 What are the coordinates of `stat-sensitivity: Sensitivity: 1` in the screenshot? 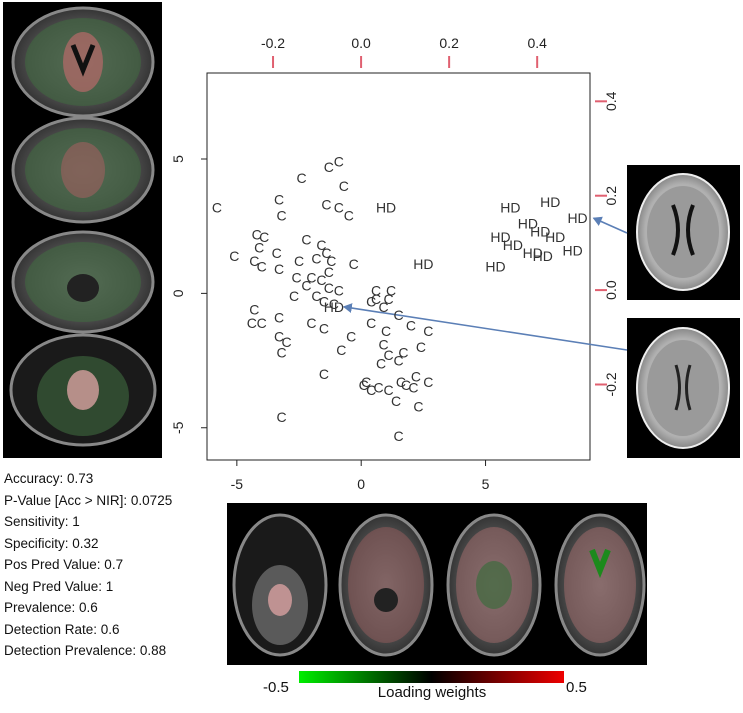 It's located at (42, 521).